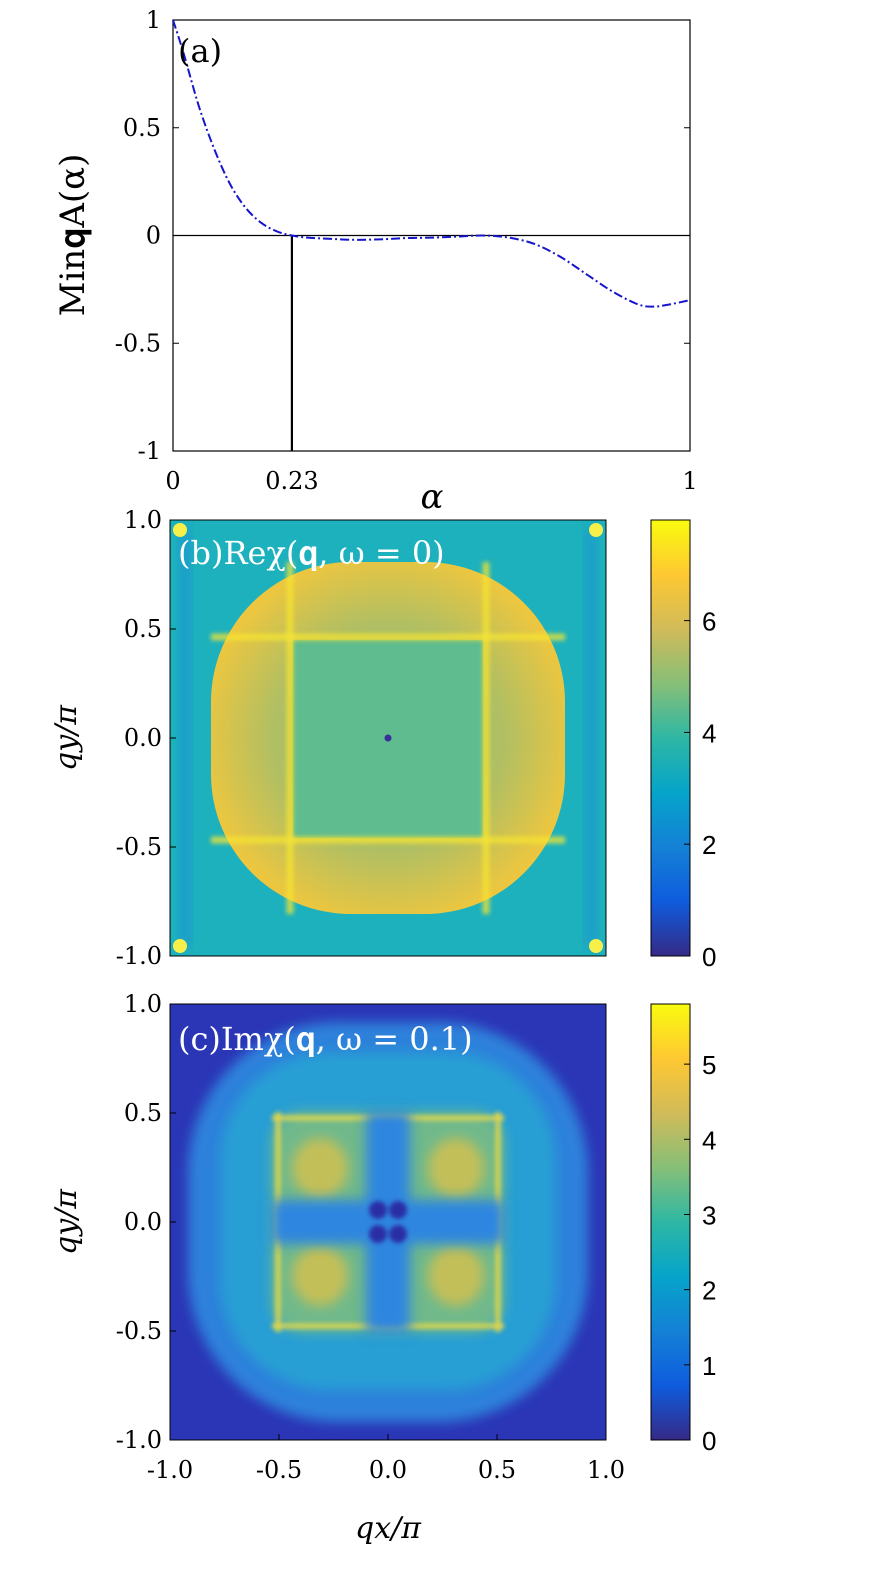 This screenshot has width=872, height=1587. I want to click on x-tick-label: 1.0, so click(606, 1470).